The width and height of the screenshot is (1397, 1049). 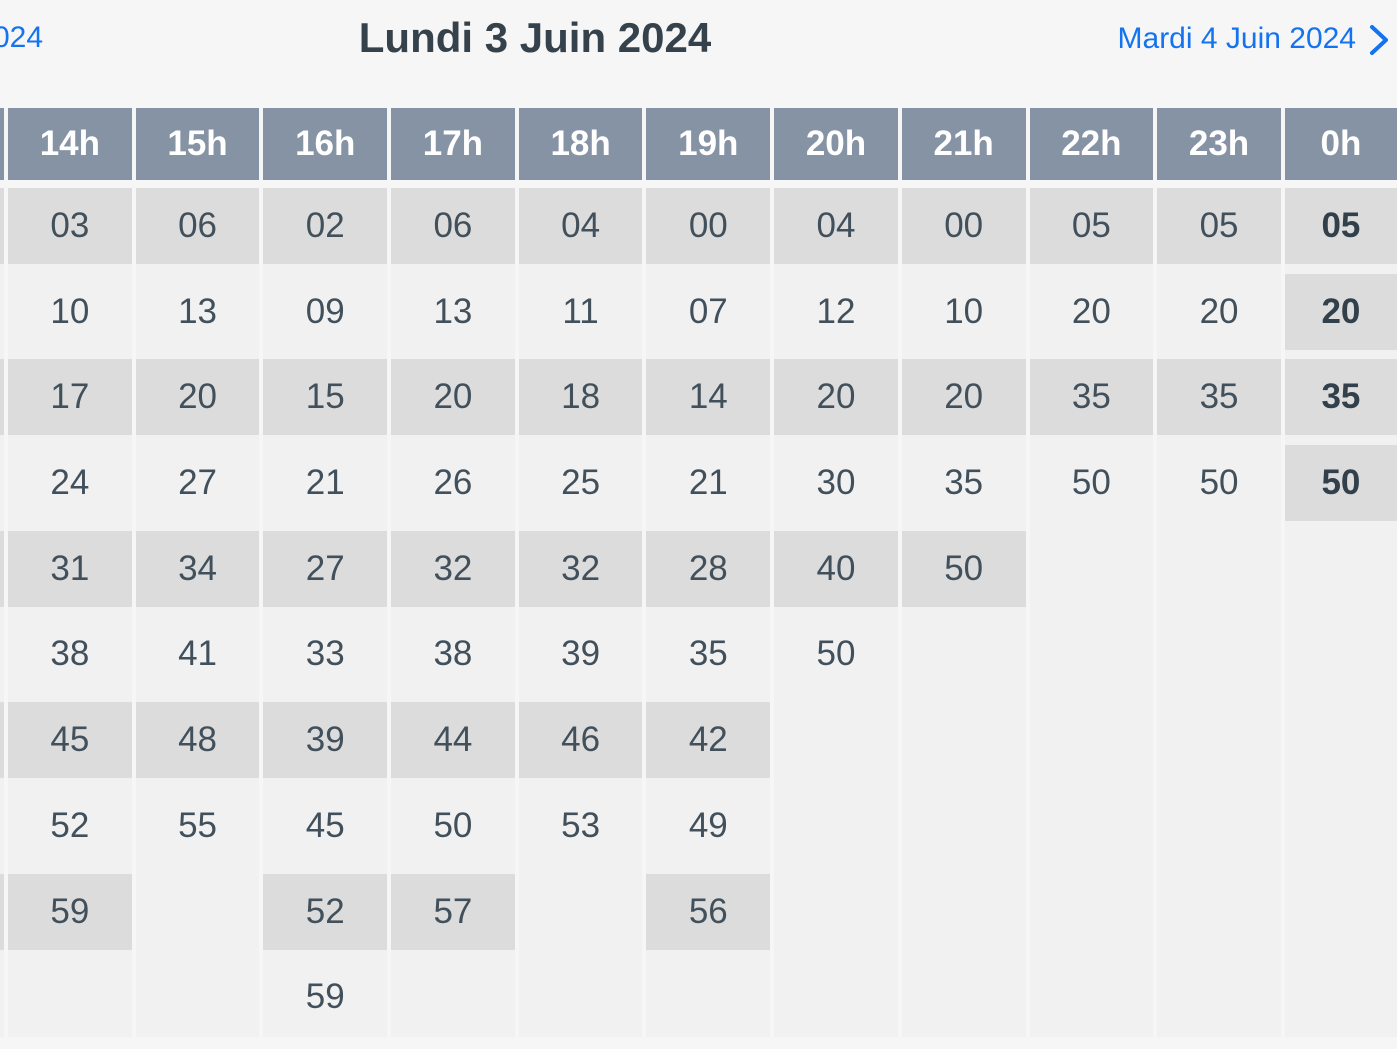 What do you see at coordinates (453, 144) in the screenshot?
I see `hour-header: 17h` at bounding box center [453, 144].